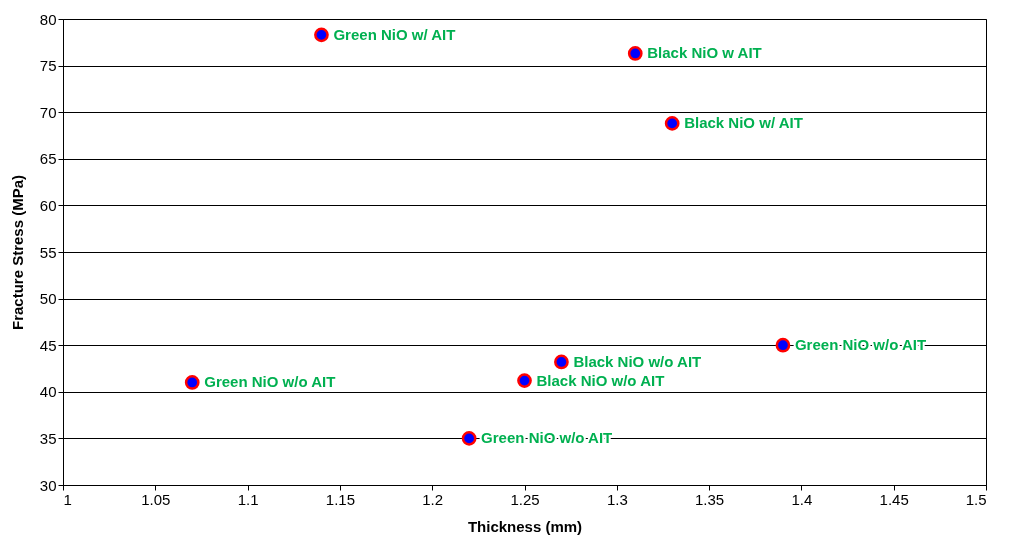 This screenshot has width=1018, height=556. Describe the element at coordinates (48, 19) in the screenshot. I see `y-tick-label: 80` at that location.